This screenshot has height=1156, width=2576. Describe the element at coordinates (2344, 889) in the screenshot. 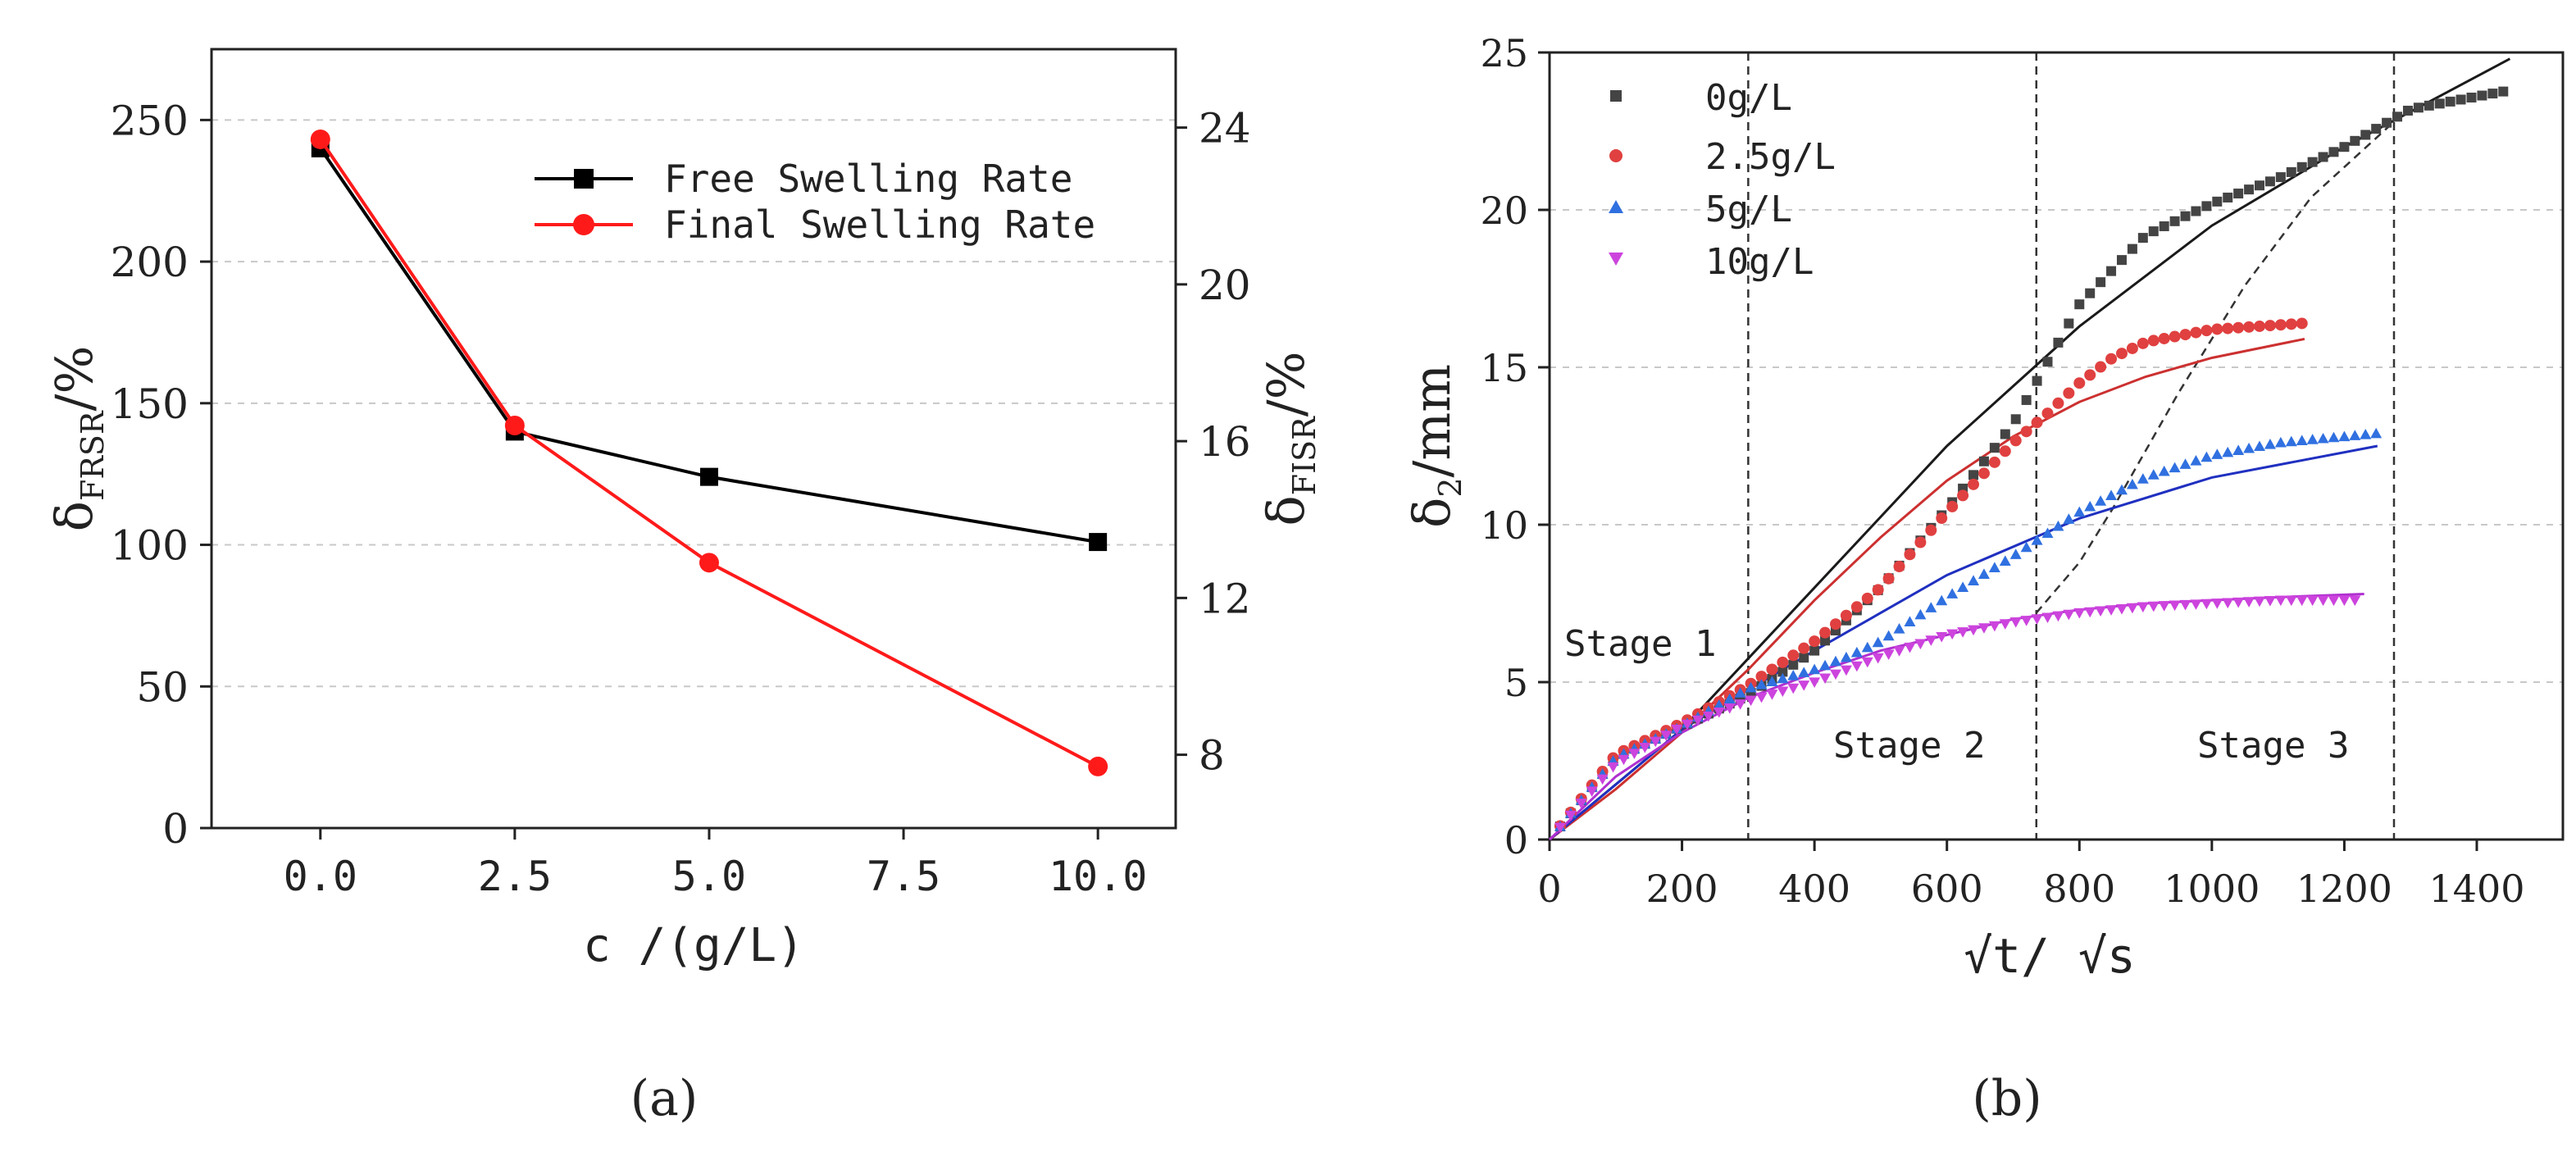

I see `x-tick-label: 1200` at that location.